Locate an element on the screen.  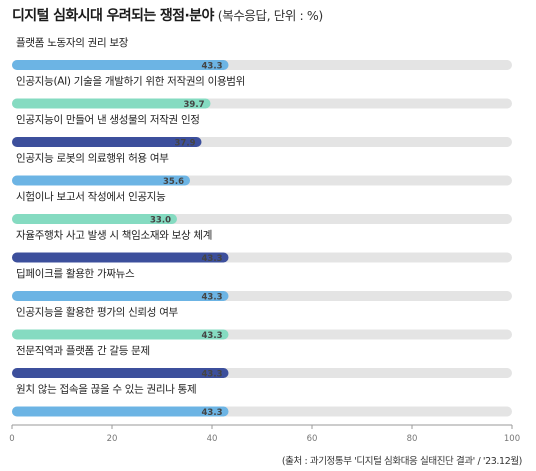
chart-header: 디지털 심화시대 우려되는 쟁점·분야 (복수응답, 단위 : %) is located at coordinates (167, 15).